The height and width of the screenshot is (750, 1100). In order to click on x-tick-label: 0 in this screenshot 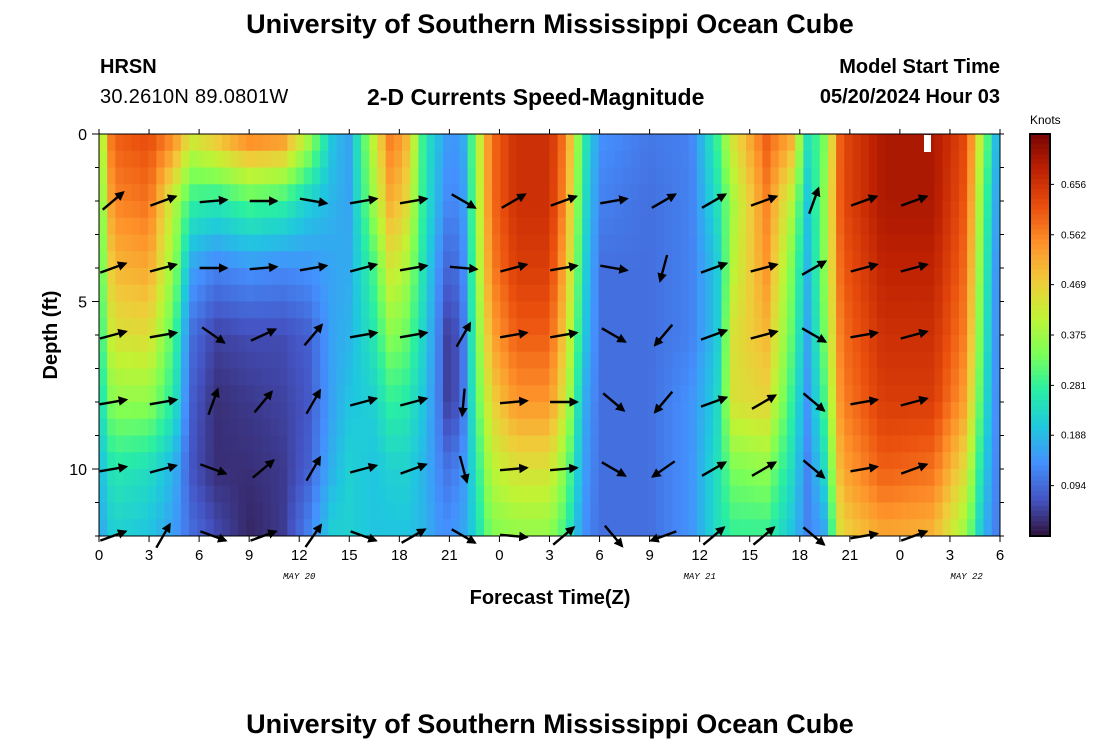, I will do `click(900, 555)`.